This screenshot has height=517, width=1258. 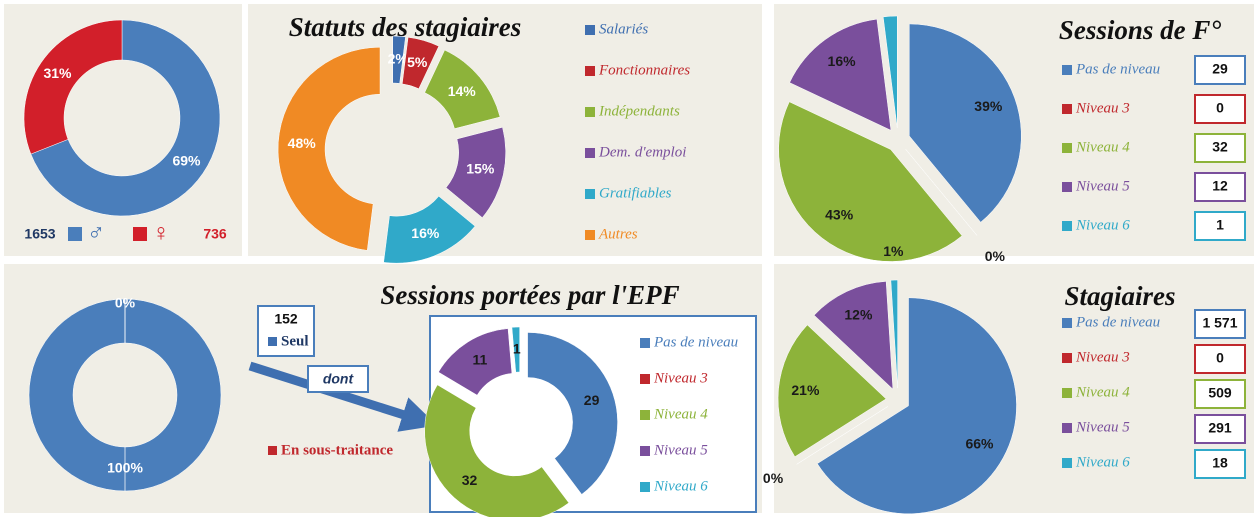 I want to click on count: 18, so click(x=1220, y=463).